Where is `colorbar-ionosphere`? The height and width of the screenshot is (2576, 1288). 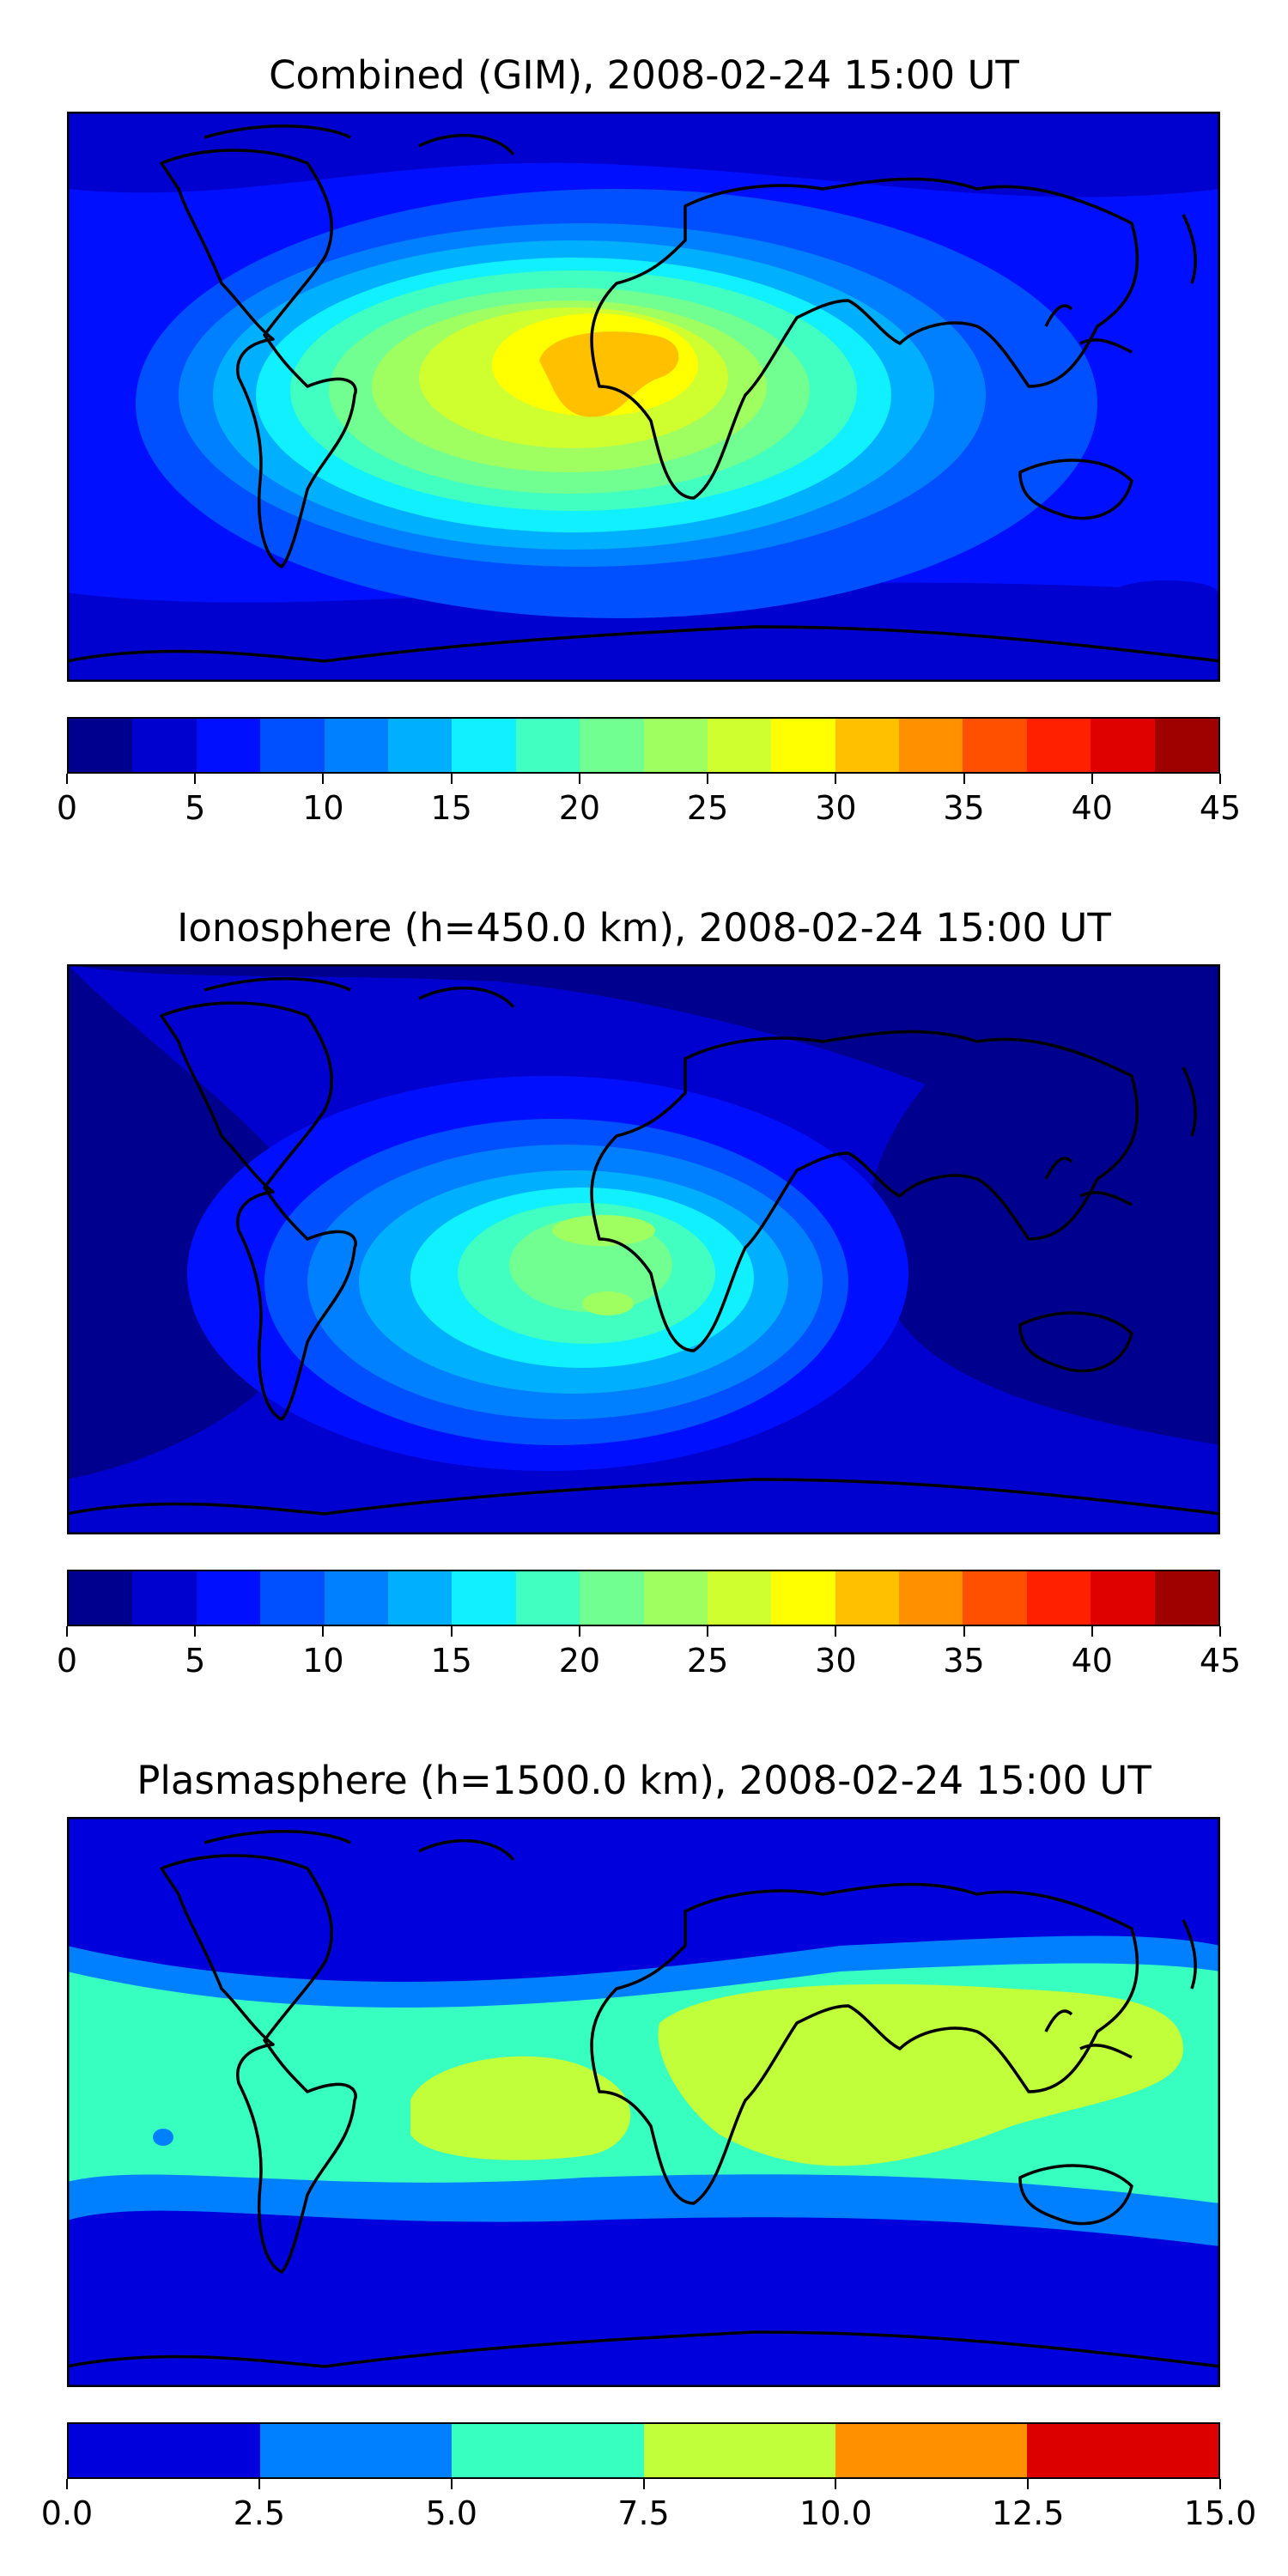 colorbar-ionosphere is located at coordinates (643, 1598).